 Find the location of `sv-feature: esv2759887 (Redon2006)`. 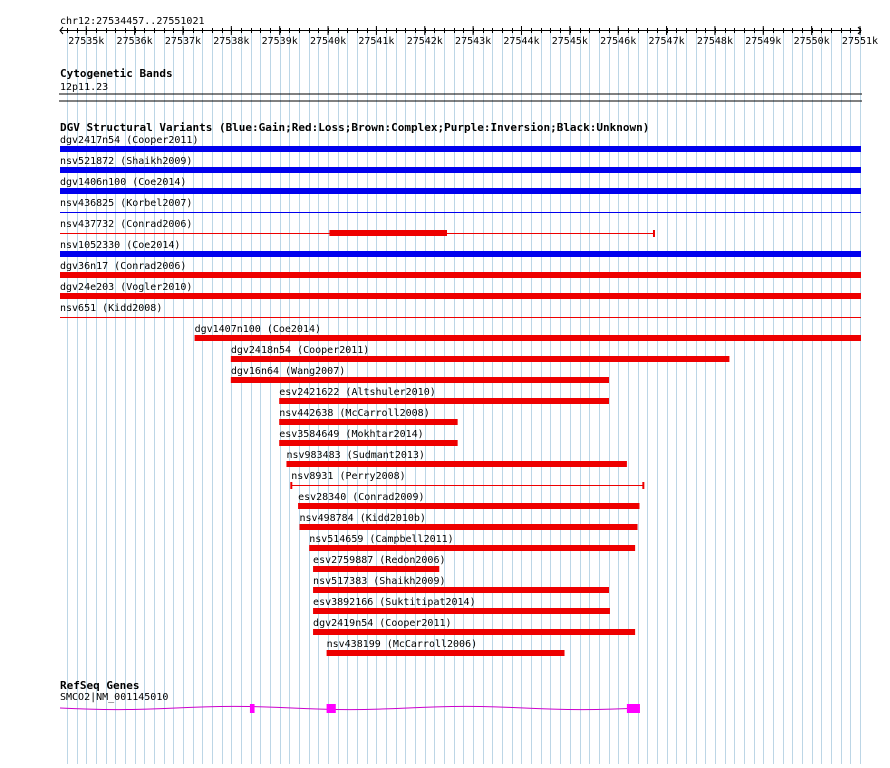

sv-feature: esv2759887 (Redon2006) is located at coordinates (379, 563).